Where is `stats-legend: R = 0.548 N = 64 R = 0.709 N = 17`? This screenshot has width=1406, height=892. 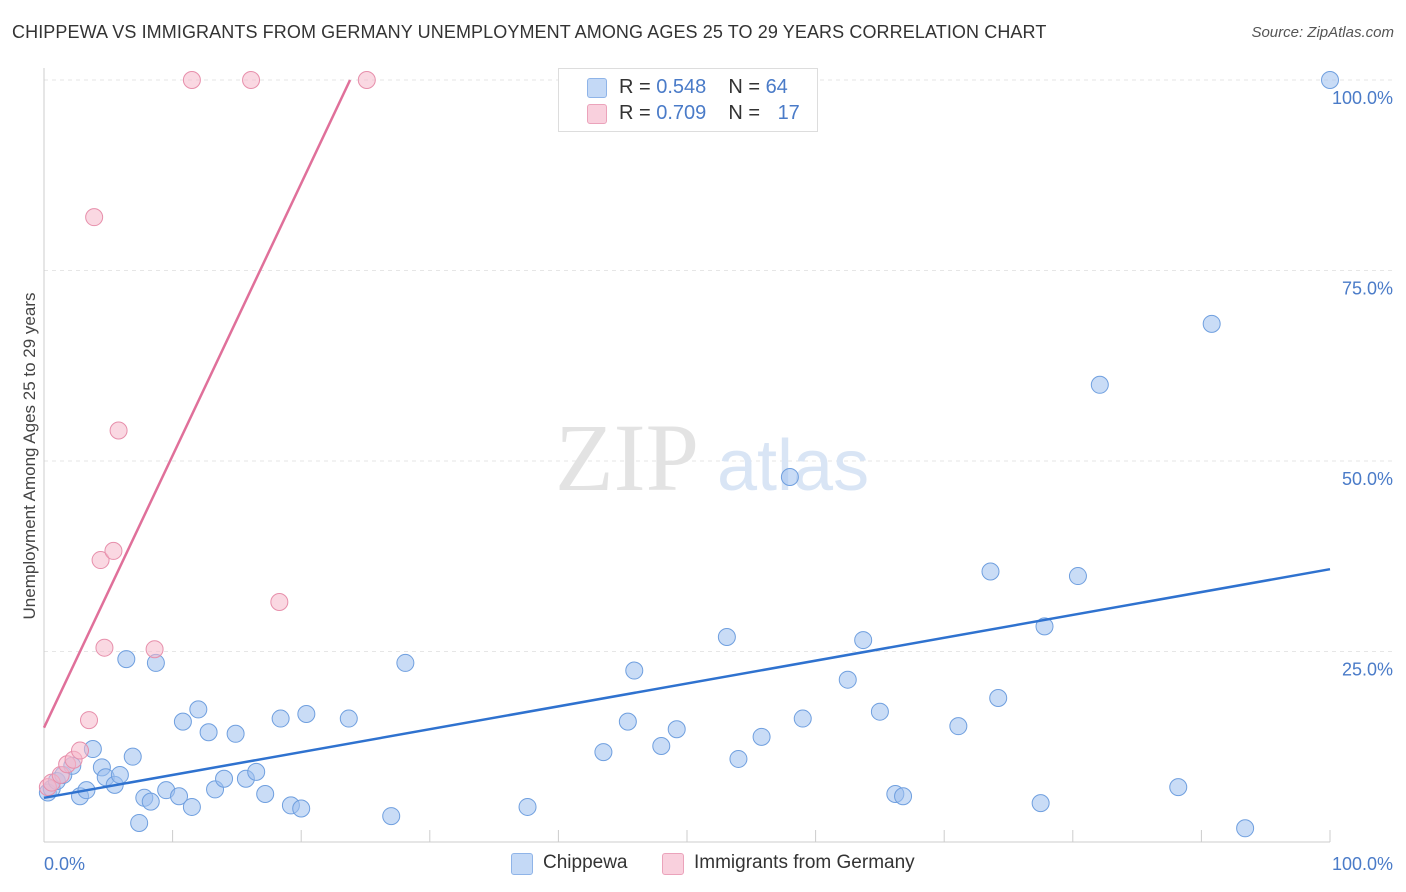 stats-legend: R = 0.548 N = 64 R = 0.709 N = 17 is located at coordinates (688, 100).